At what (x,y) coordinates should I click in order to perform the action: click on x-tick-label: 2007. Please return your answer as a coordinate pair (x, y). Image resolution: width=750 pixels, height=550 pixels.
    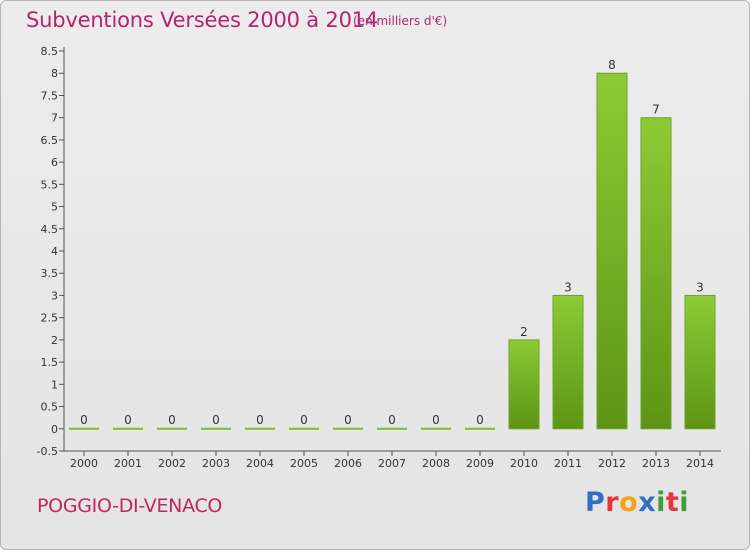
    Looking at the image, I should click on (392, 463).